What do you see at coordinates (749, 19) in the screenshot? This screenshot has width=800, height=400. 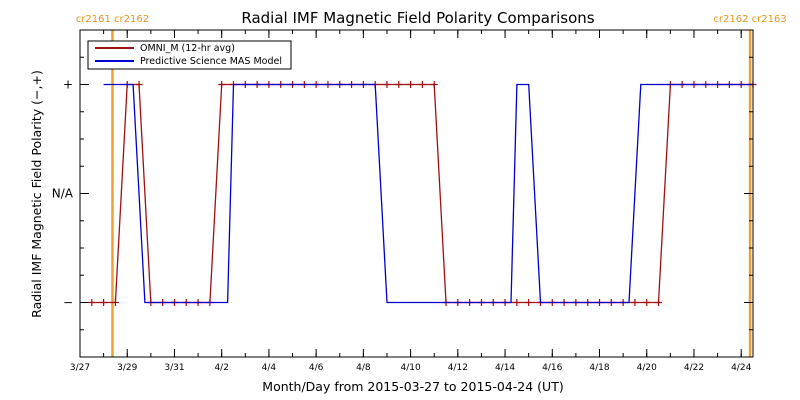 I see `carrington-rotation-label: cr2162 cr2163` at bounding box center [749, 19].